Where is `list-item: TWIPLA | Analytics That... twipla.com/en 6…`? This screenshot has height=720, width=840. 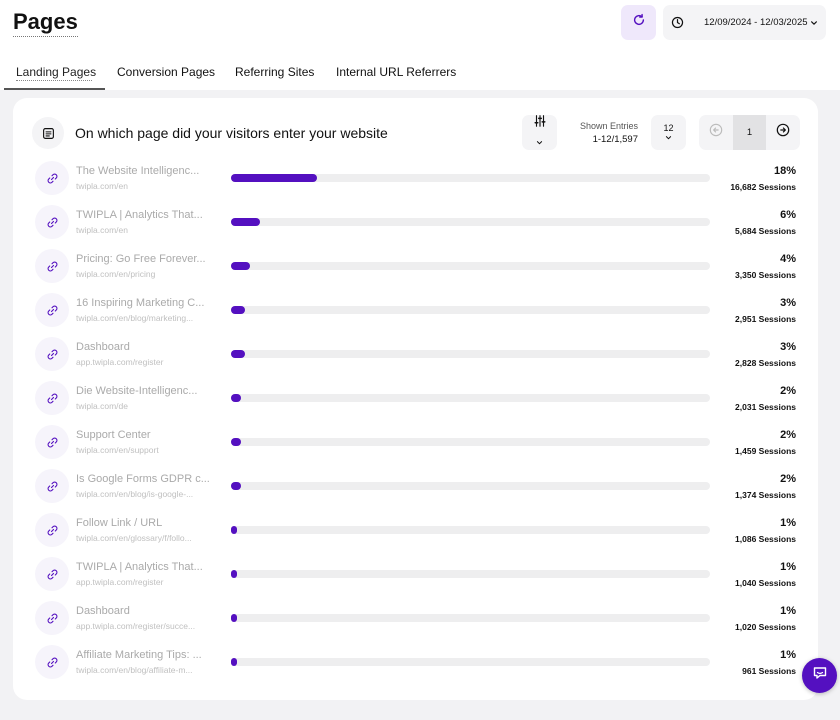
list-item: TWIPLA | Analytics That... twipla.com/en 6… is located at coordinates (415, 222).